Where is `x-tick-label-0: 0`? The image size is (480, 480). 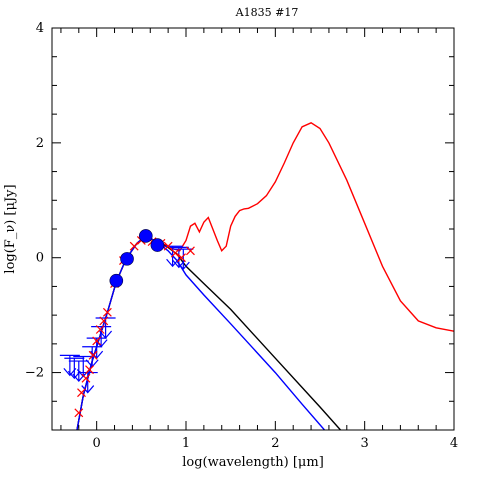 x-tick-label-0: 0 is located at coordinates (97, 443).